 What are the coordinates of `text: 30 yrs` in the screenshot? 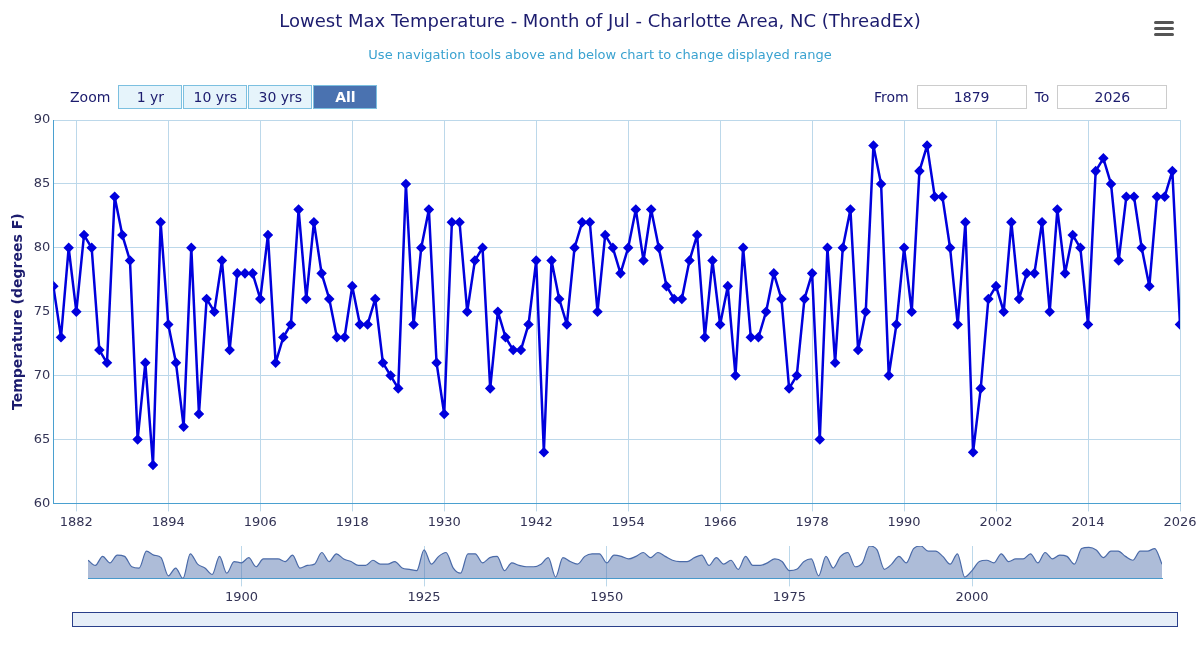 It's located at (280, 97).